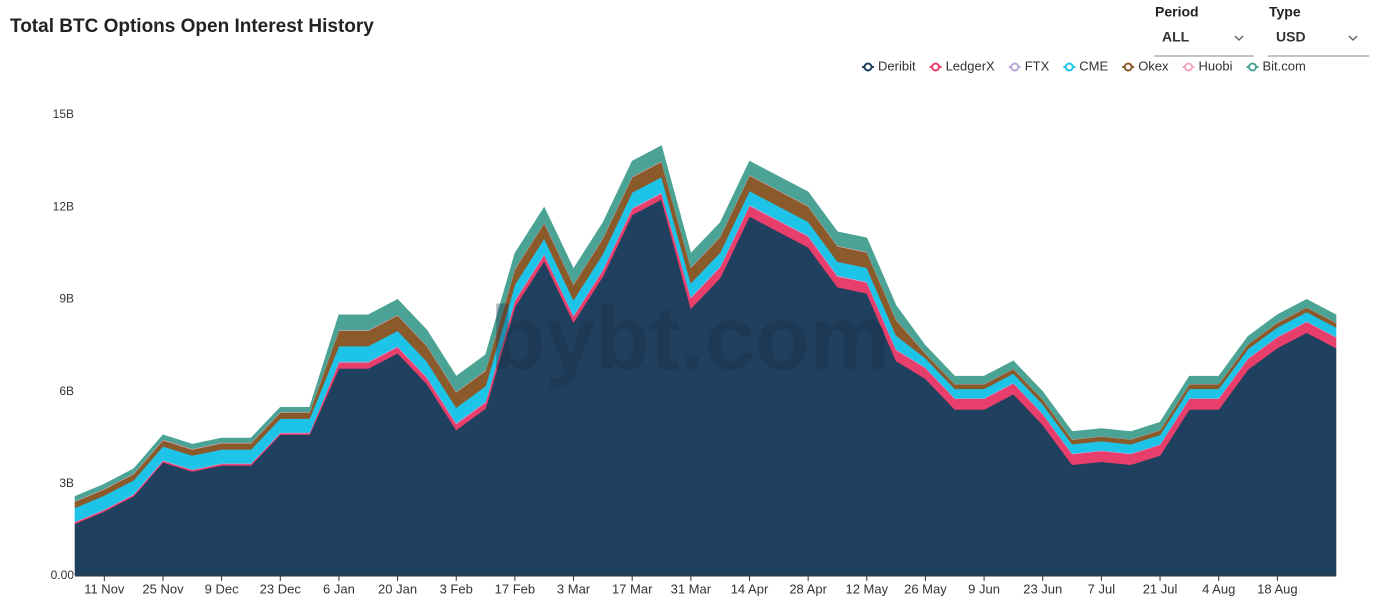 The image size is (1378, 612). Describe the element at coordinates (66, 391) in the screenshot. I see `y-tick-label: 6B` at that location.